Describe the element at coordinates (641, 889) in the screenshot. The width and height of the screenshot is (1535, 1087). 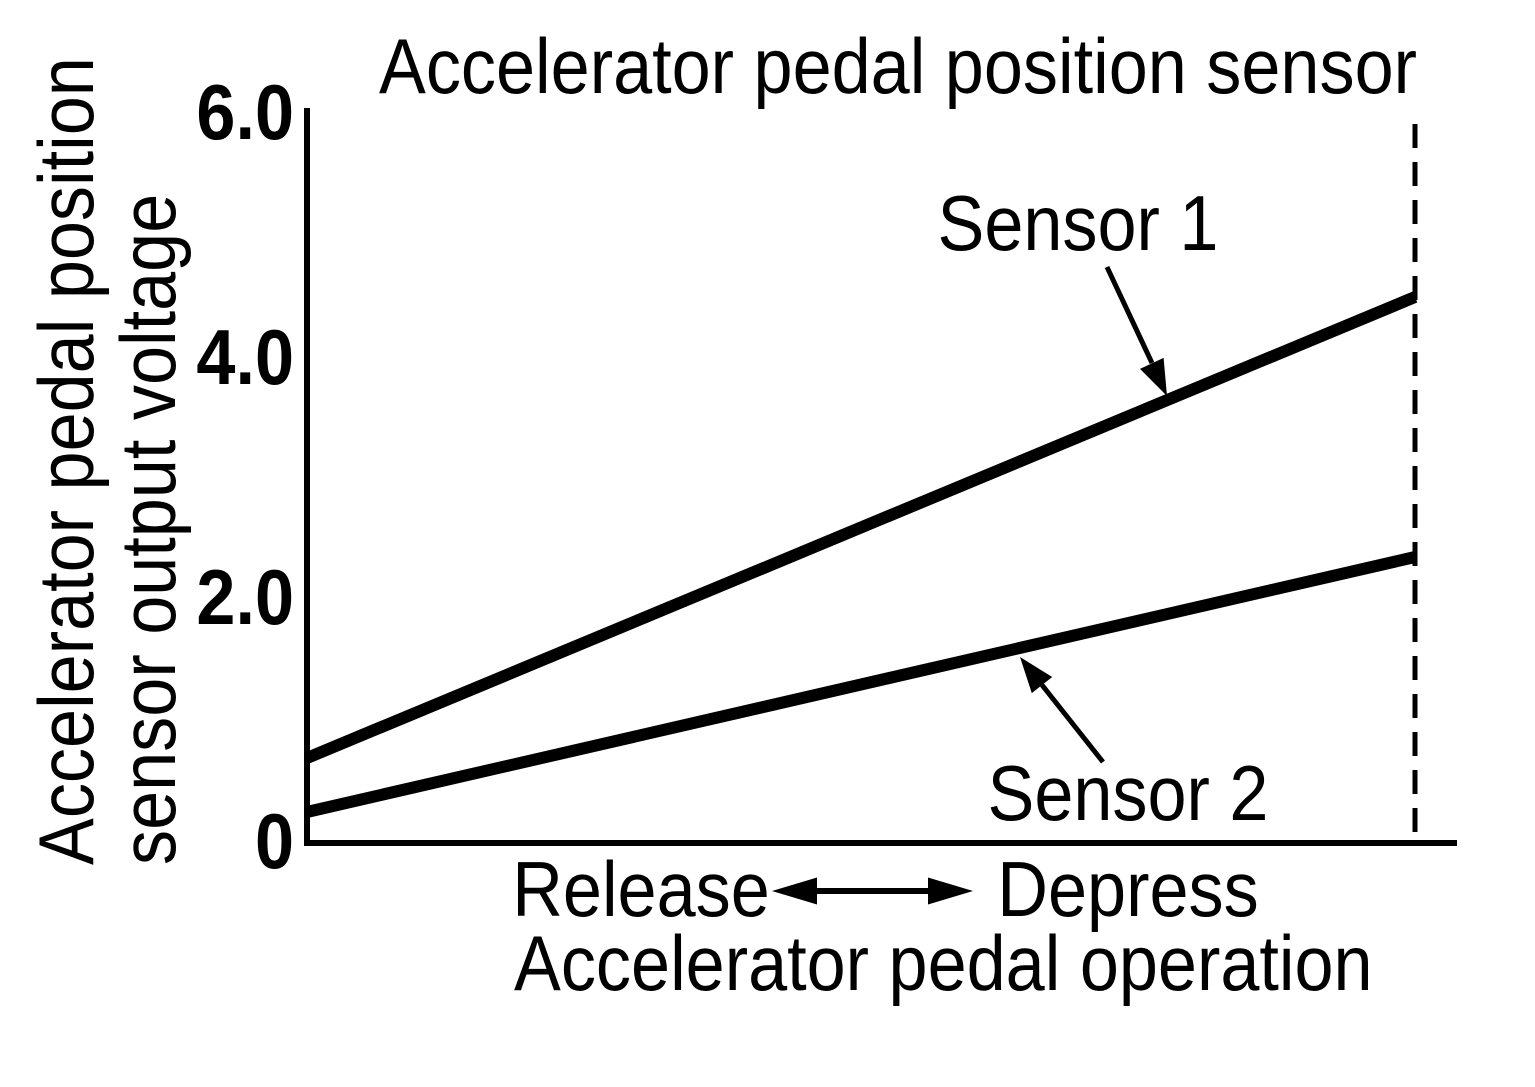
I see `release-label: Release` at that location.